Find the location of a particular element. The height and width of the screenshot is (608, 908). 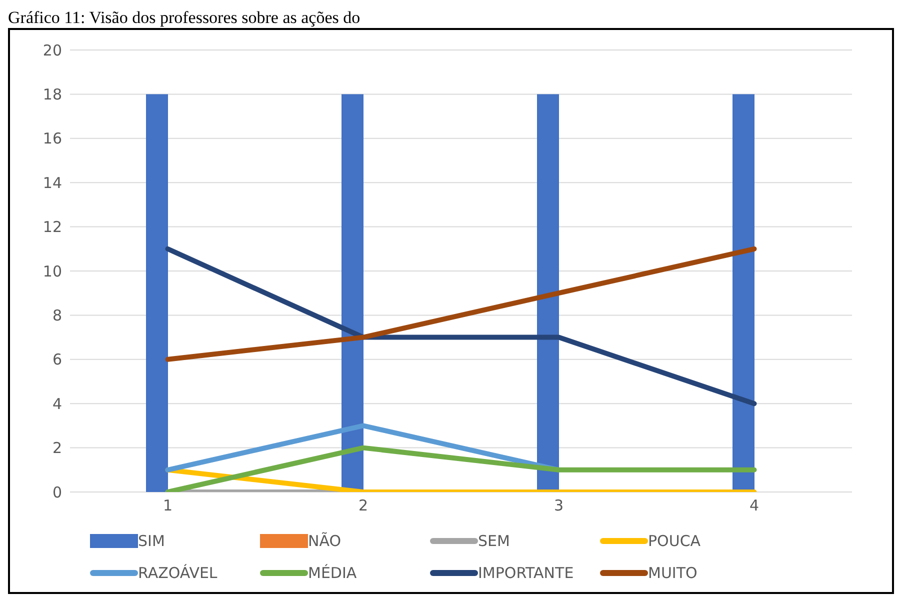

y-tick-label: 4 is located at coordinates (57, 403).